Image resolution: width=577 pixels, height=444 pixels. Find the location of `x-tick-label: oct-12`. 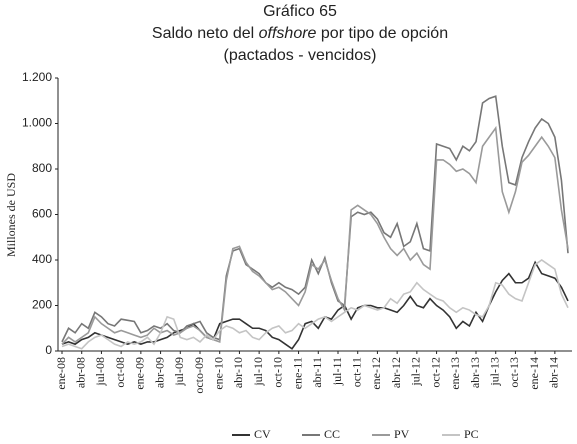

x-tick-label: oct-12 is located at coordinates (435, 372).